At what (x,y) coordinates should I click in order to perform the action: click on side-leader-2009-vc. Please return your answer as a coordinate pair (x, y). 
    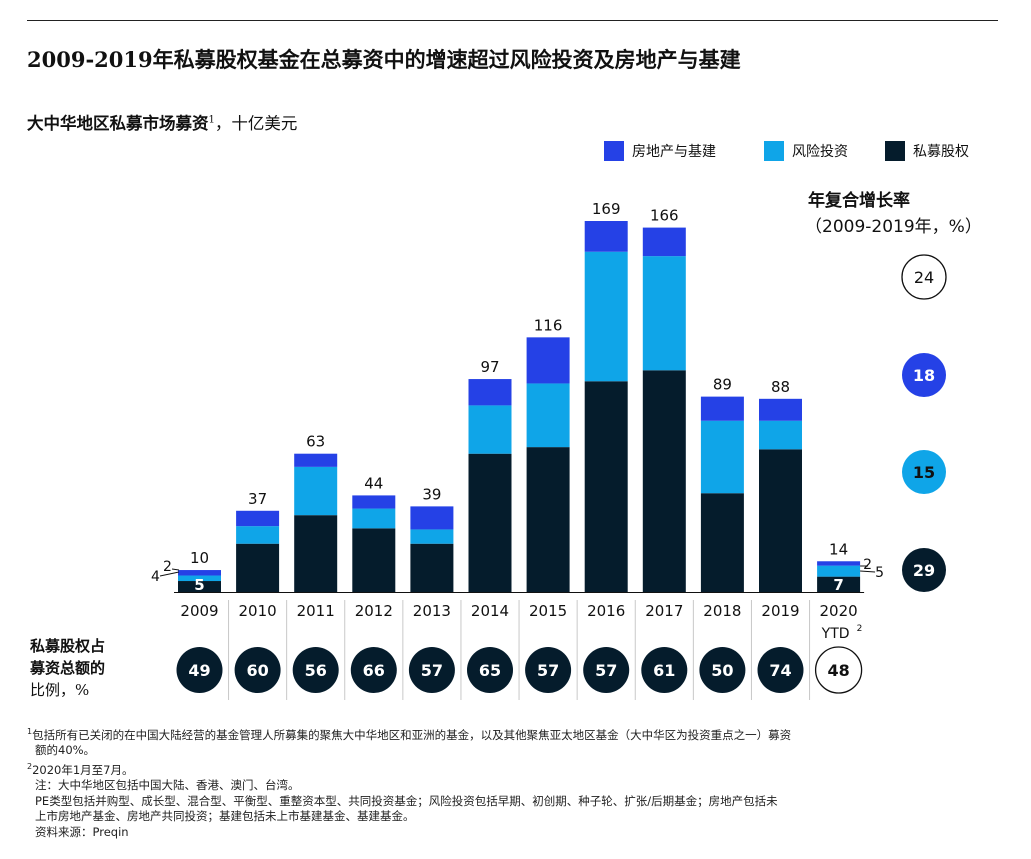
    Looking at the image, I should click on (175, 569).